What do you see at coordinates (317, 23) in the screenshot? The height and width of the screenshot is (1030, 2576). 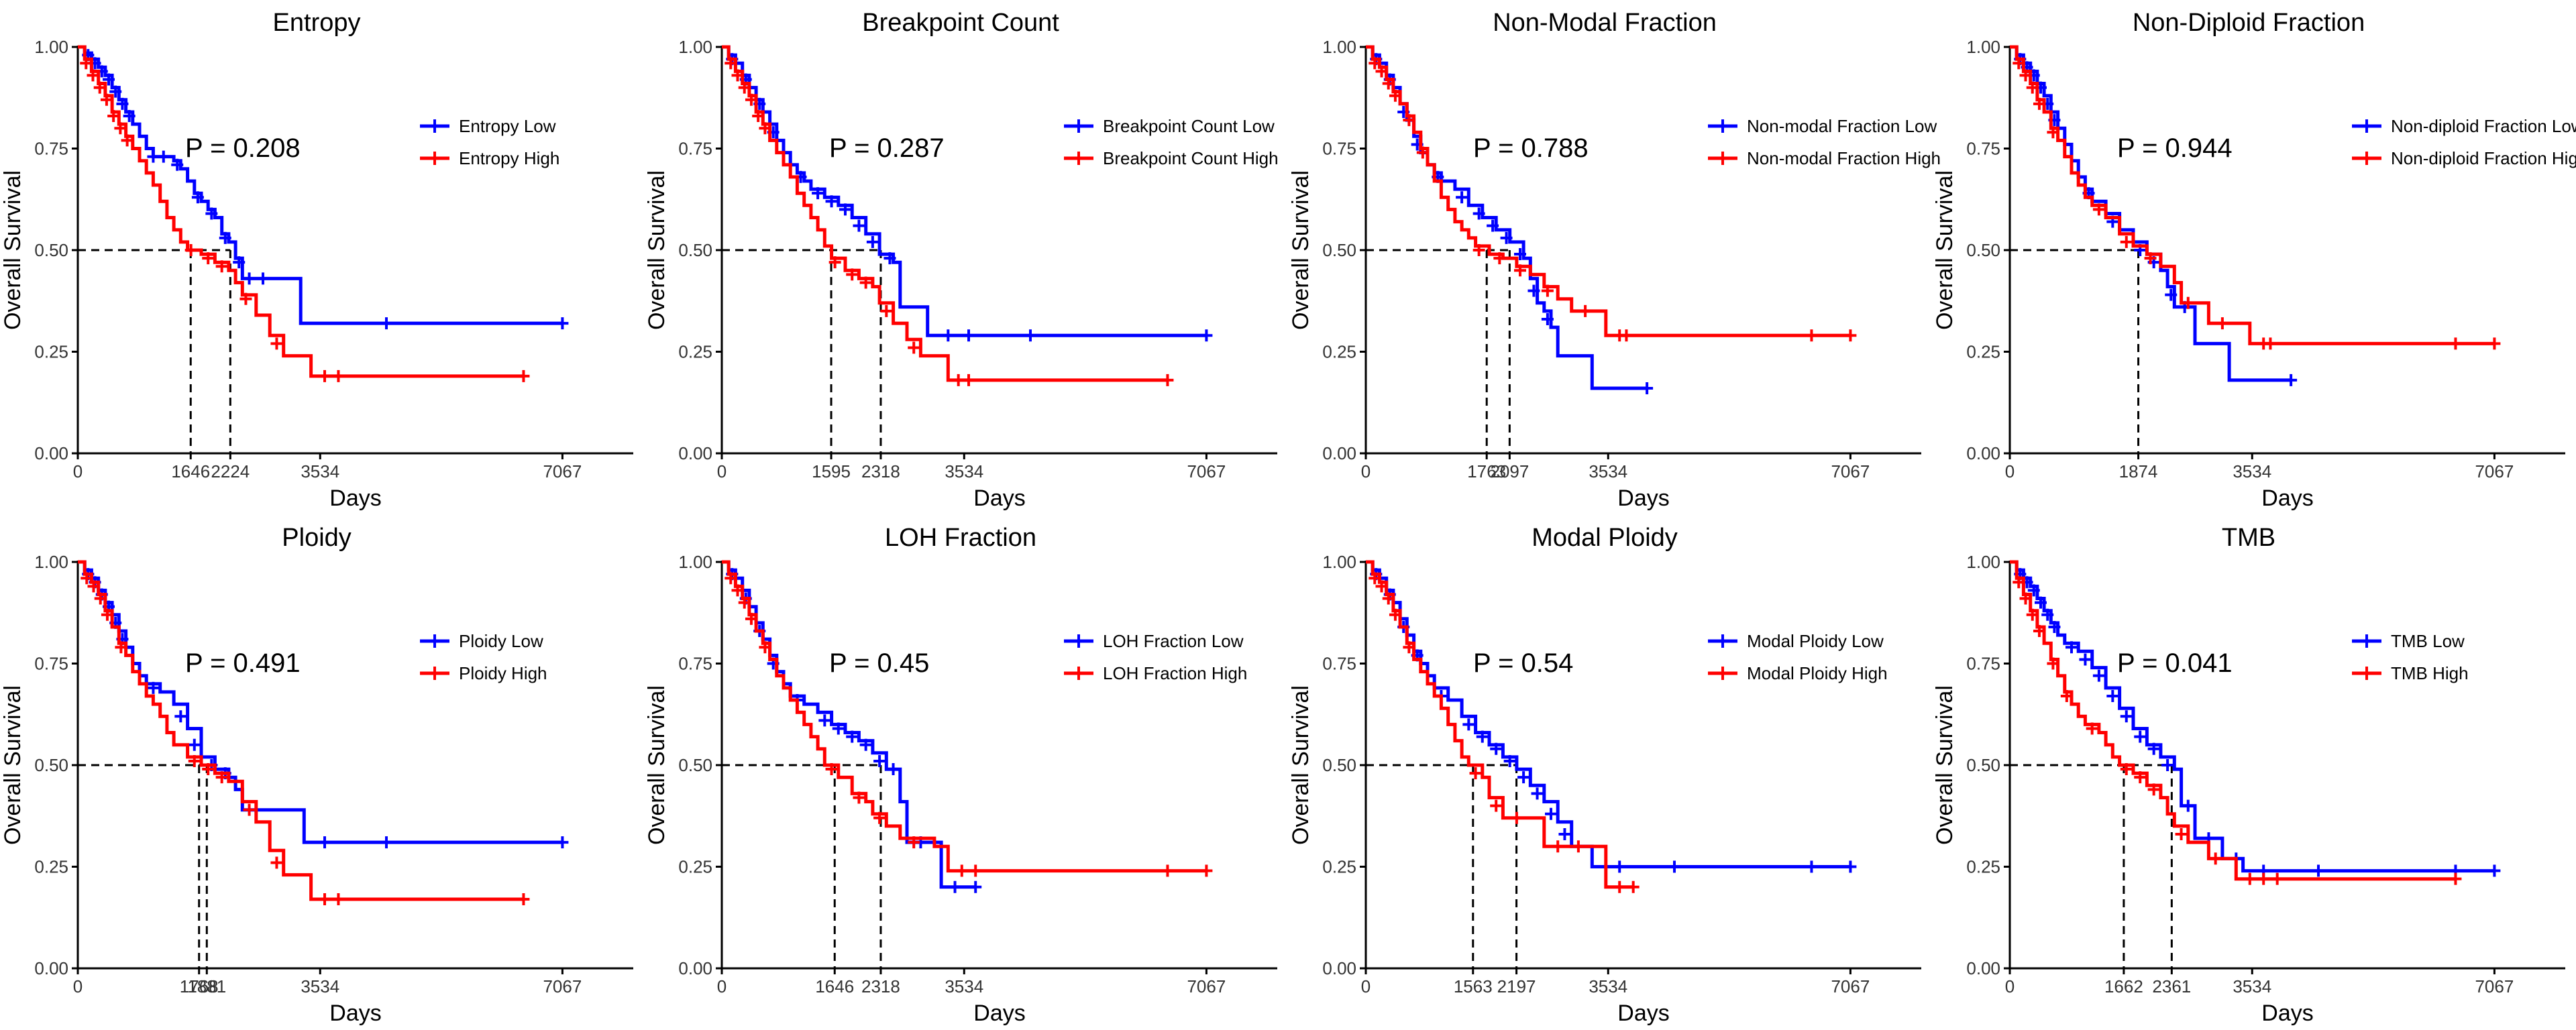 I see `panel-title: Entropy` at bounding box center [317, 23].